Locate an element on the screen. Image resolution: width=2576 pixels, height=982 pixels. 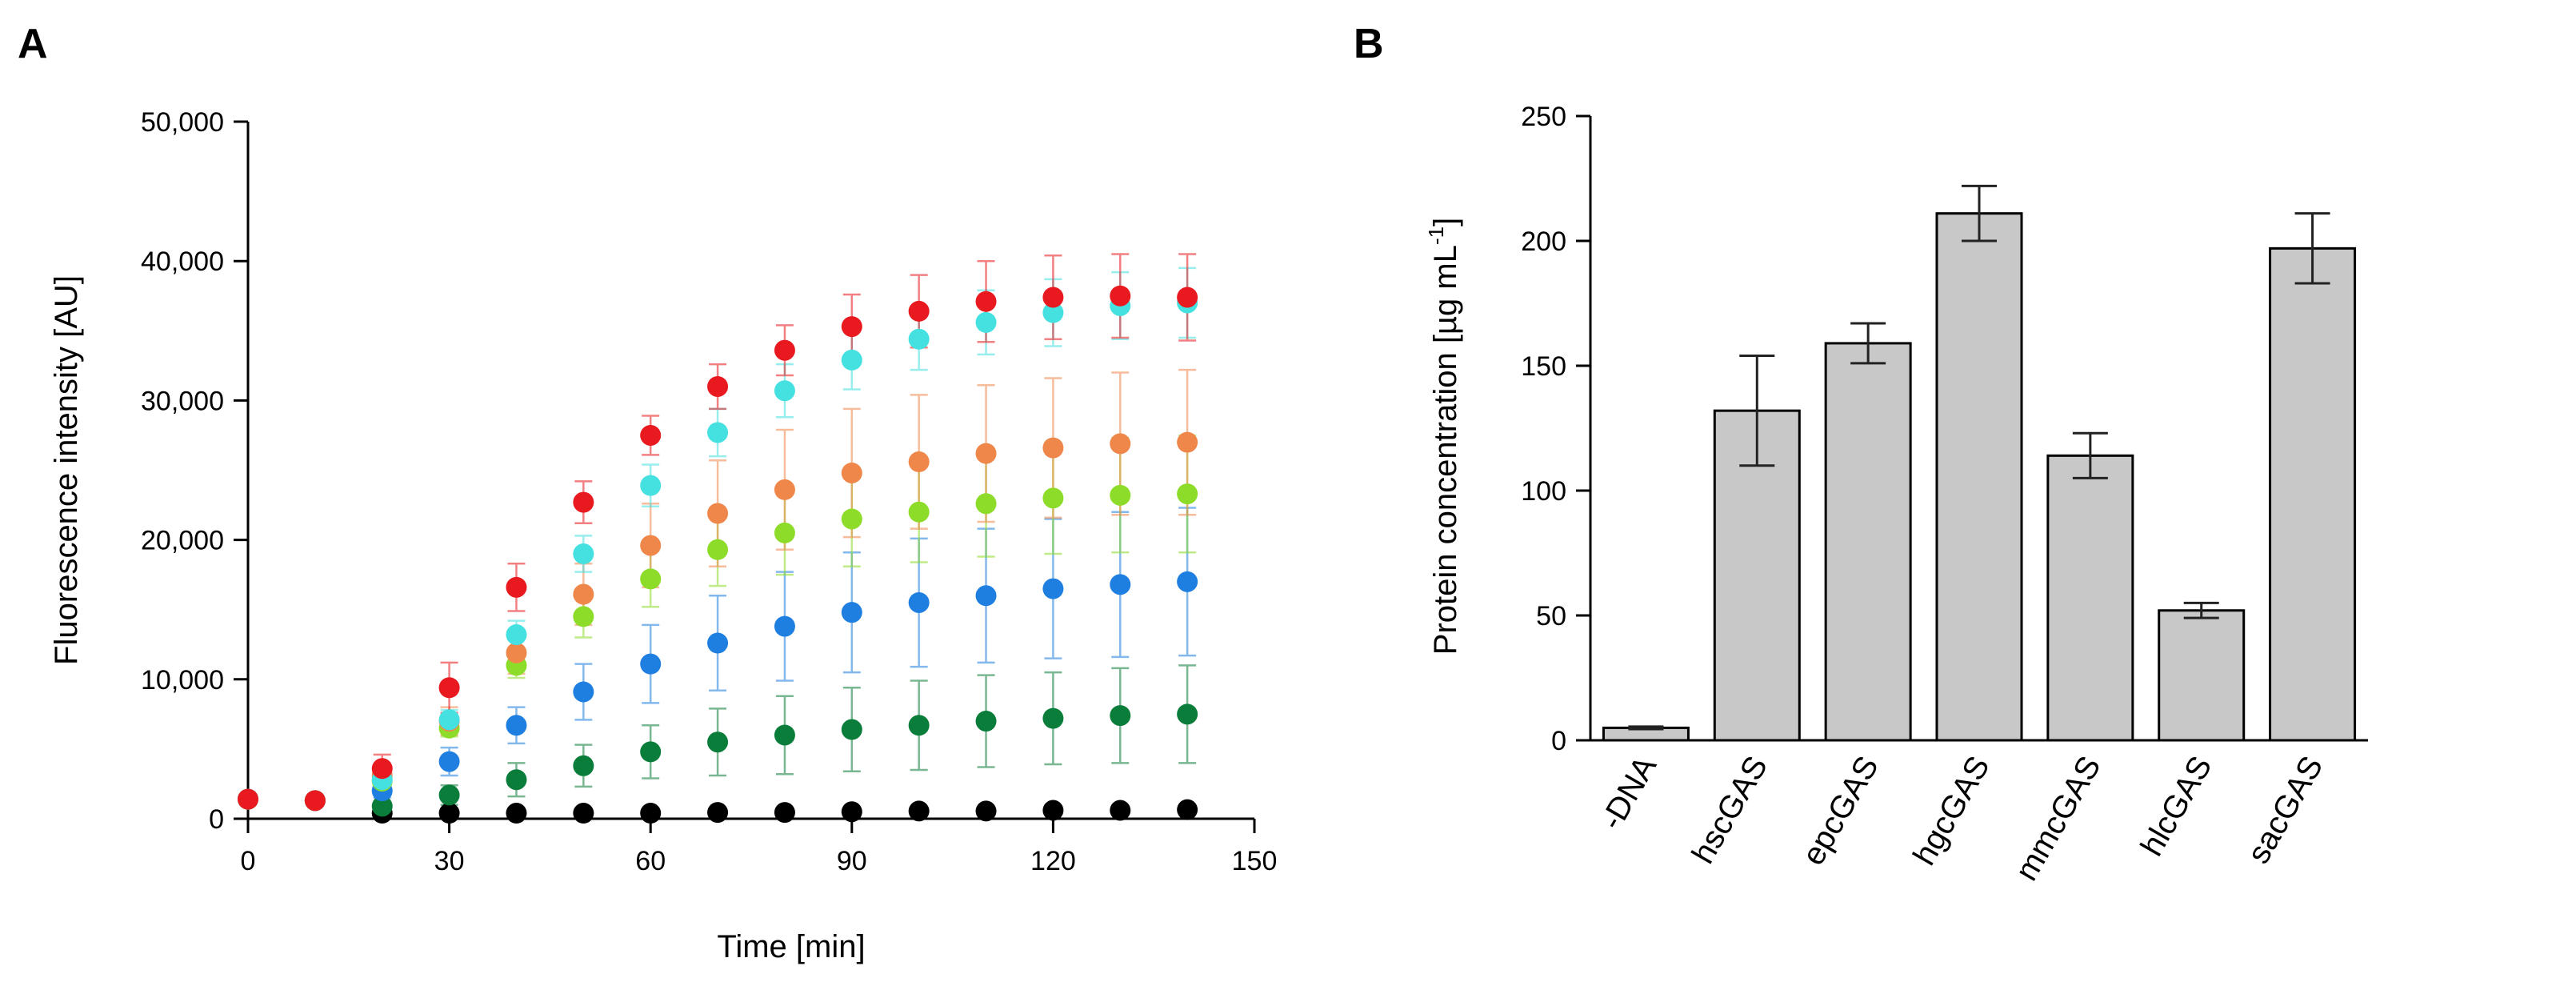
panel-b-y-tick-label: 250 is located at coordinates (1543, 117).